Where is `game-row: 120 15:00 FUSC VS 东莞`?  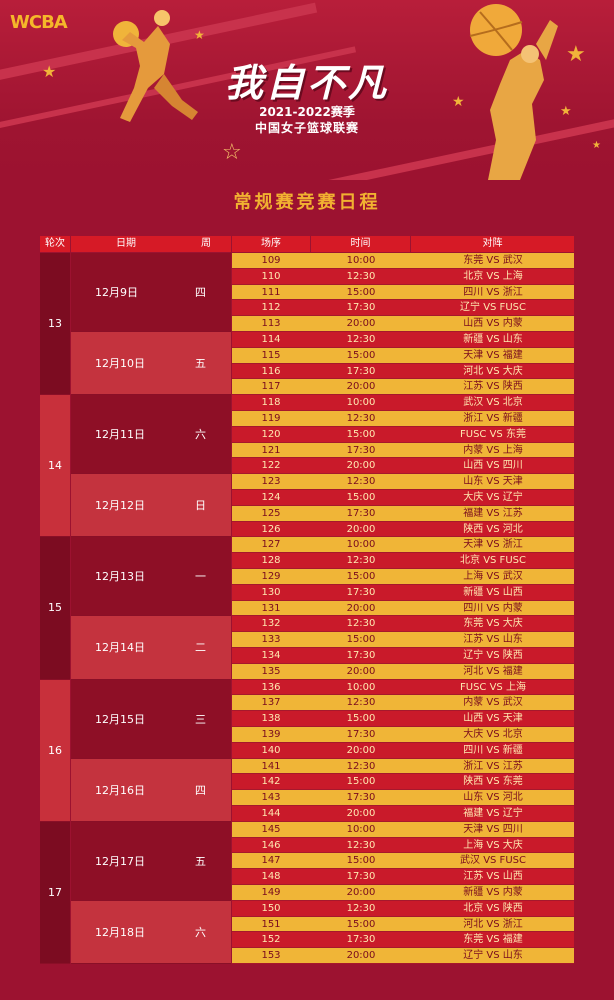 game-row: 120 15:00 FUSC VS 东莞 is located at coordinates (403, 434).